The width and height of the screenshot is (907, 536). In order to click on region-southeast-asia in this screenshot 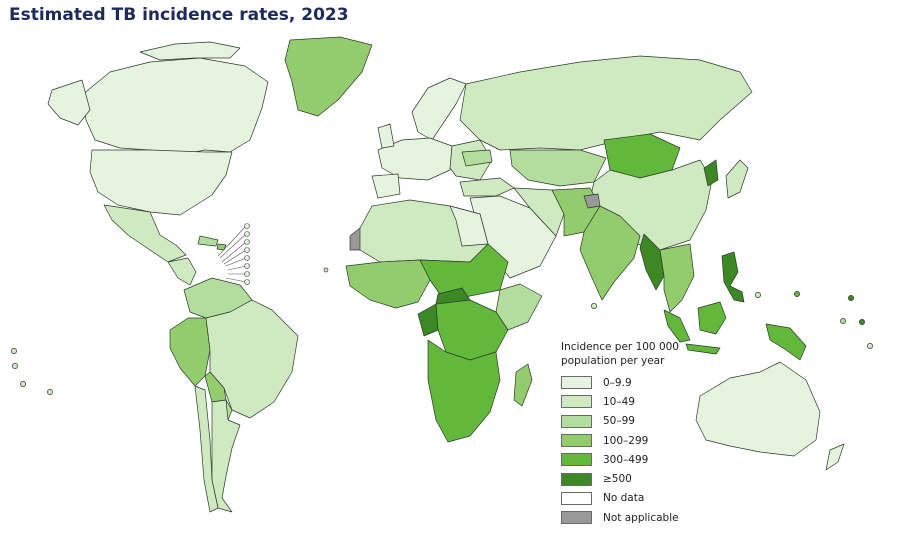, I will do `click(677, 278)`.